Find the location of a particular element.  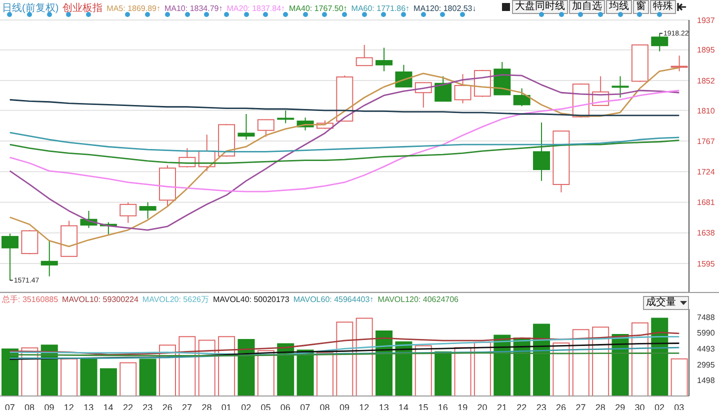

y-tick-label: 1895 is located at coordinates (706, 50).